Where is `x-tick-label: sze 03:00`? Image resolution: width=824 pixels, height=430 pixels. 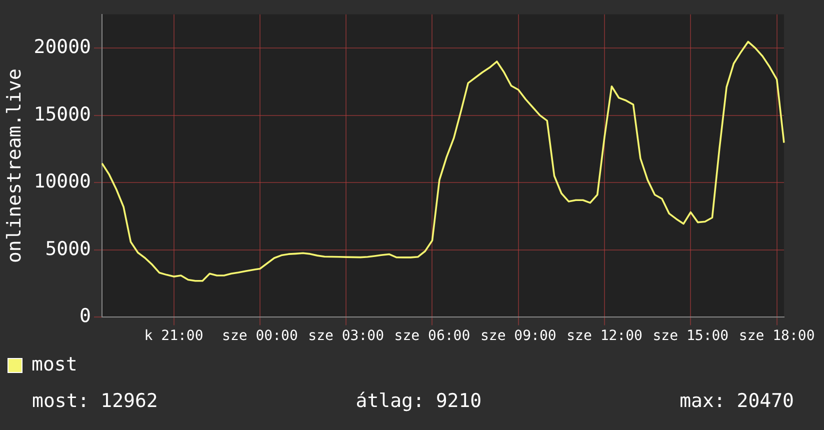 x-tick-label: sze 03:00 is located at coordinates (346, 336).